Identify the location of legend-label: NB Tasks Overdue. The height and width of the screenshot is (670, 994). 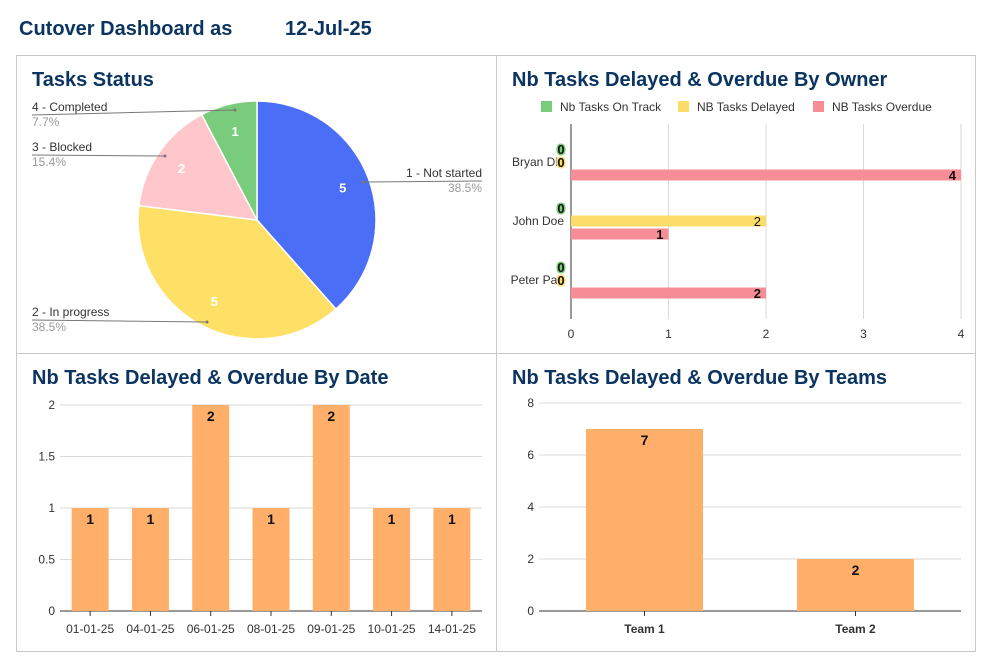
(882, 107).